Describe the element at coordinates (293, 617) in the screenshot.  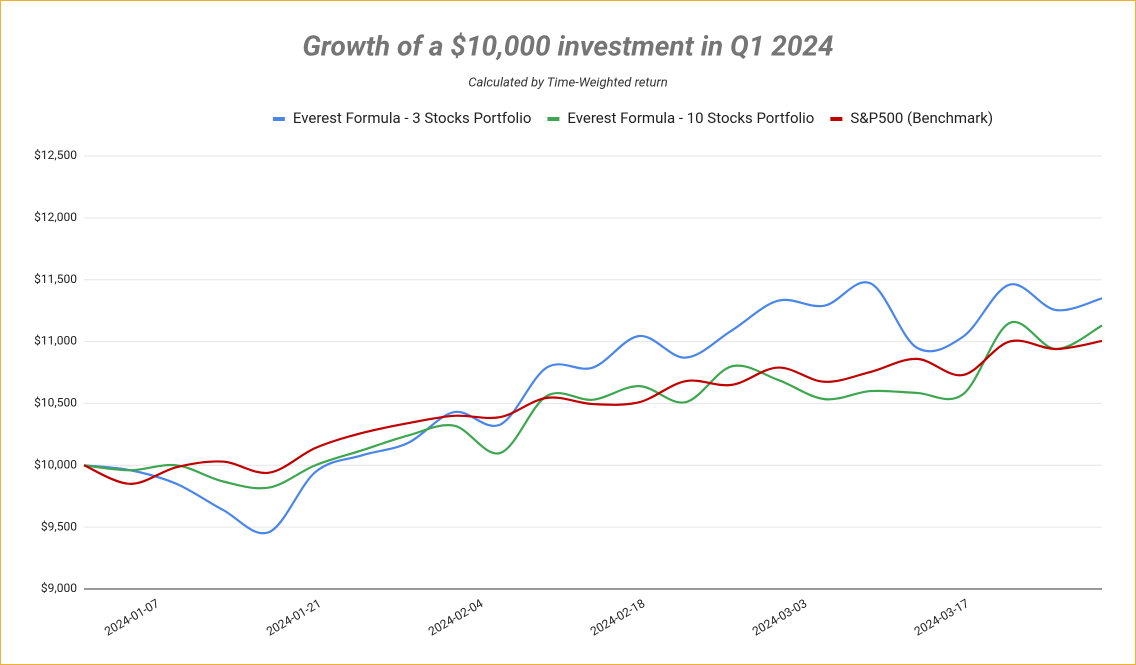
I see `x-tick-label: 2024-01-21` at that location.